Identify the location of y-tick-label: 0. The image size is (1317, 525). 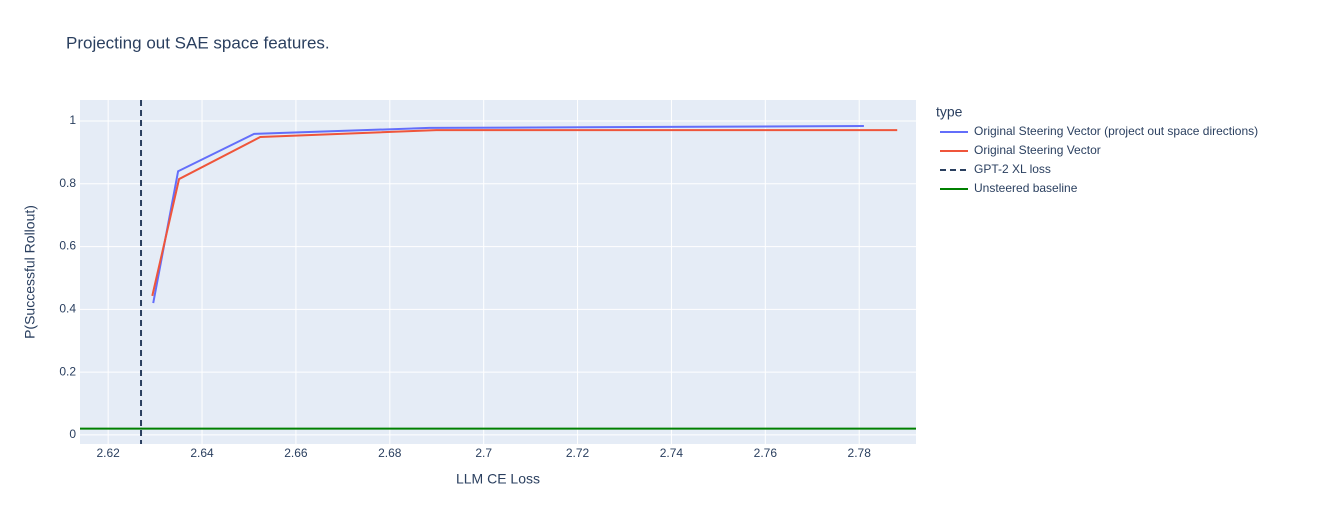
(72, 434).